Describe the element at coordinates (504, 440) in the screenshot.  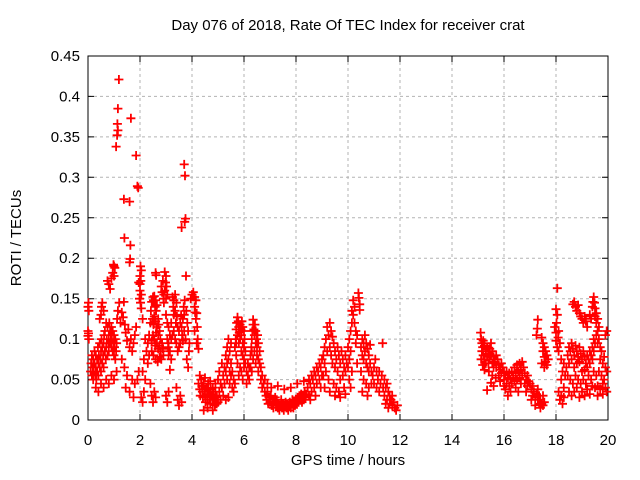
I see `x-tick-label: 16` at that location.